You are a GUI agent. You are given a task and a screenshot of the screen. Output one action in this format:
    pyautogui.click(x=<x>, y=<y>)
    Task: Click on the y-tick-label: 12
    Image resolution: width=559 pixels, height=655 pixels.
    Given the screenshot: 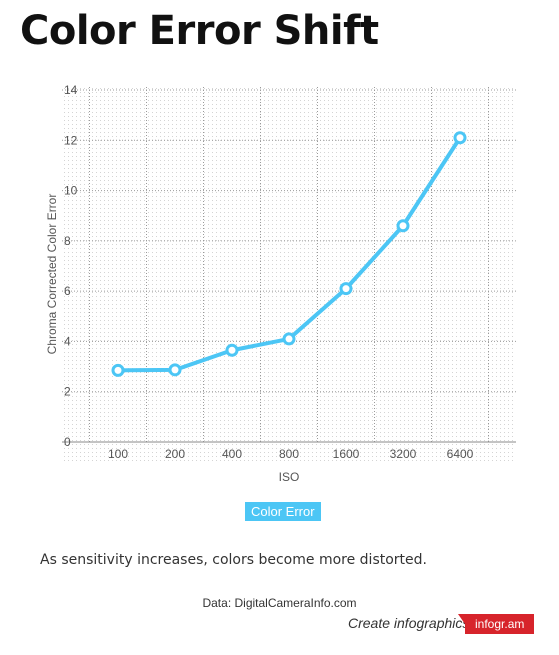 What is the action you would take?
    pyautogui.click(x=71, y=140)
    